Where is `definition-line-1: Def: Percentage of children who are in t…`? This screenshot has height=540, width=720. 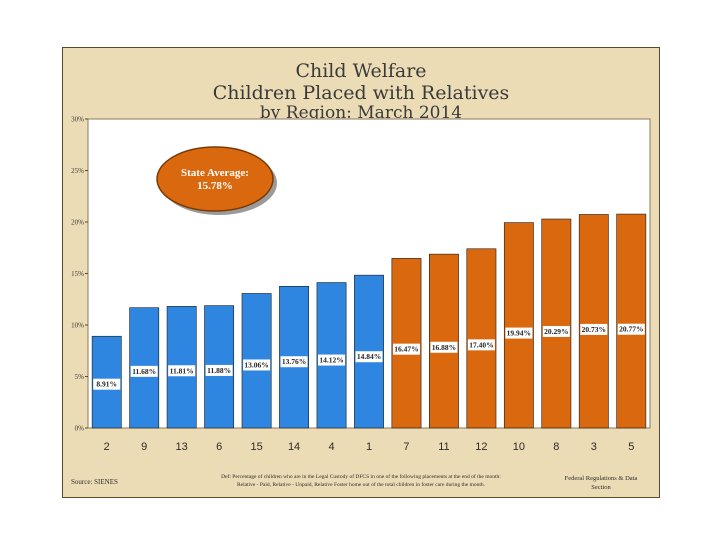 definition-line-1: Def: Percentage of children who are in t… is located at coordinates (361, 477).